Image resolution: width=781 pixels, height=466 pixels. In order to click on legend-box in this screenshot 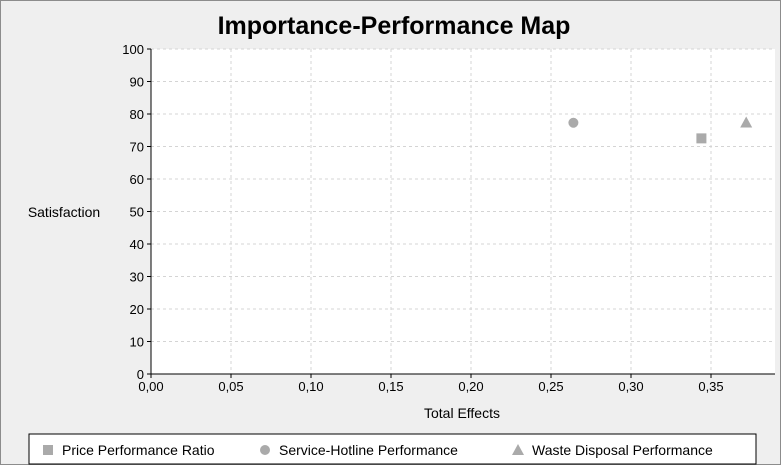, I will do `click(392, 449)`.